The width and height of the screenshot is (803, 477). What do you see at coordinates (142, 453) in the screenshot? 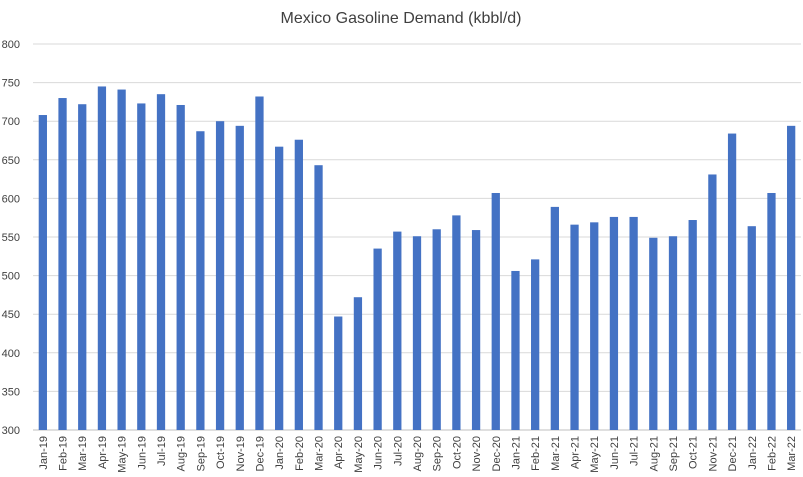
I see `x-tick-label: Jun-19` at bounding box center [142, 453].